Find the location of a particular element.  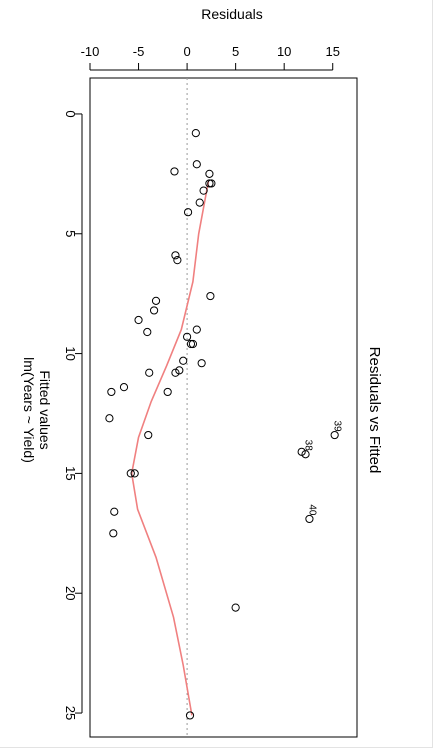

fitted-tick-label: 15 is located at coordinates (70, 473).